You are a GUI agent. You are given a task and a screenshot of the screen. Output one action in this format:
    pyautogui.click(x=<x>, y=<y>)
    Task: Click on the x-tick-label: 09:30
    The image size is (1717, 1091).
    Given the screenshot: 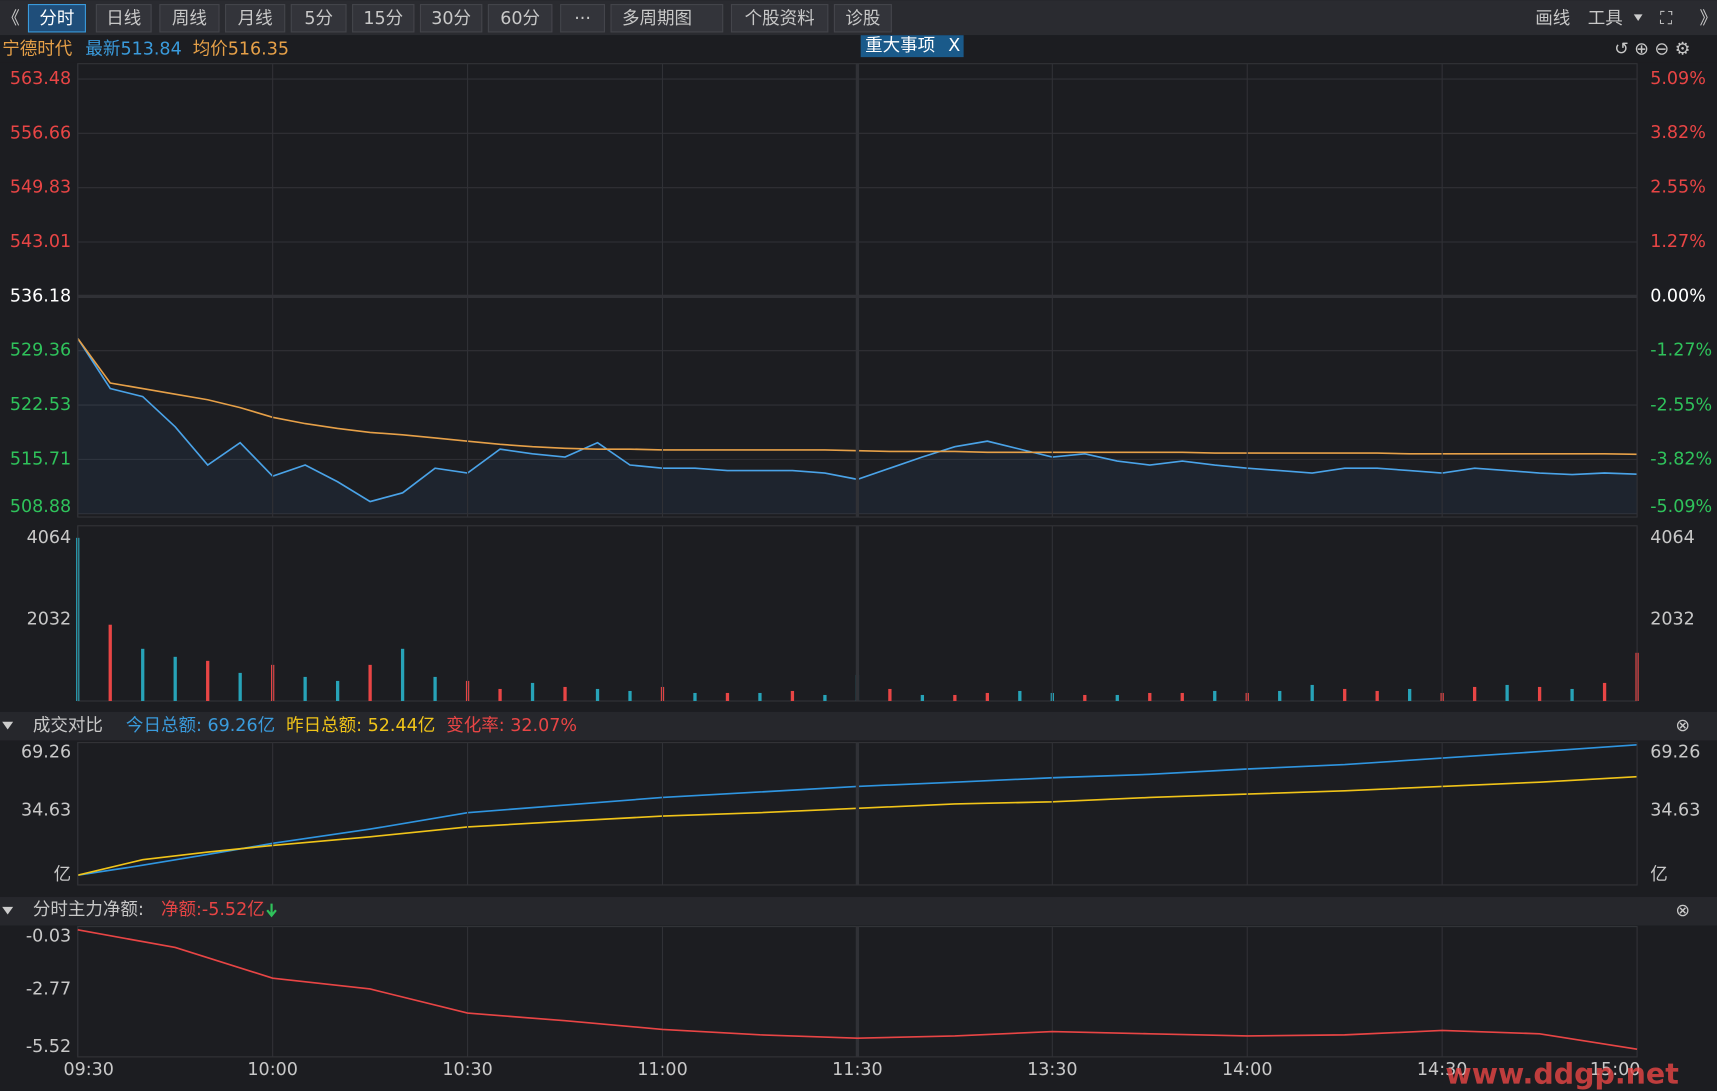 What is the action you would take?
    pyautogui.click(x=88, y=1070)
    